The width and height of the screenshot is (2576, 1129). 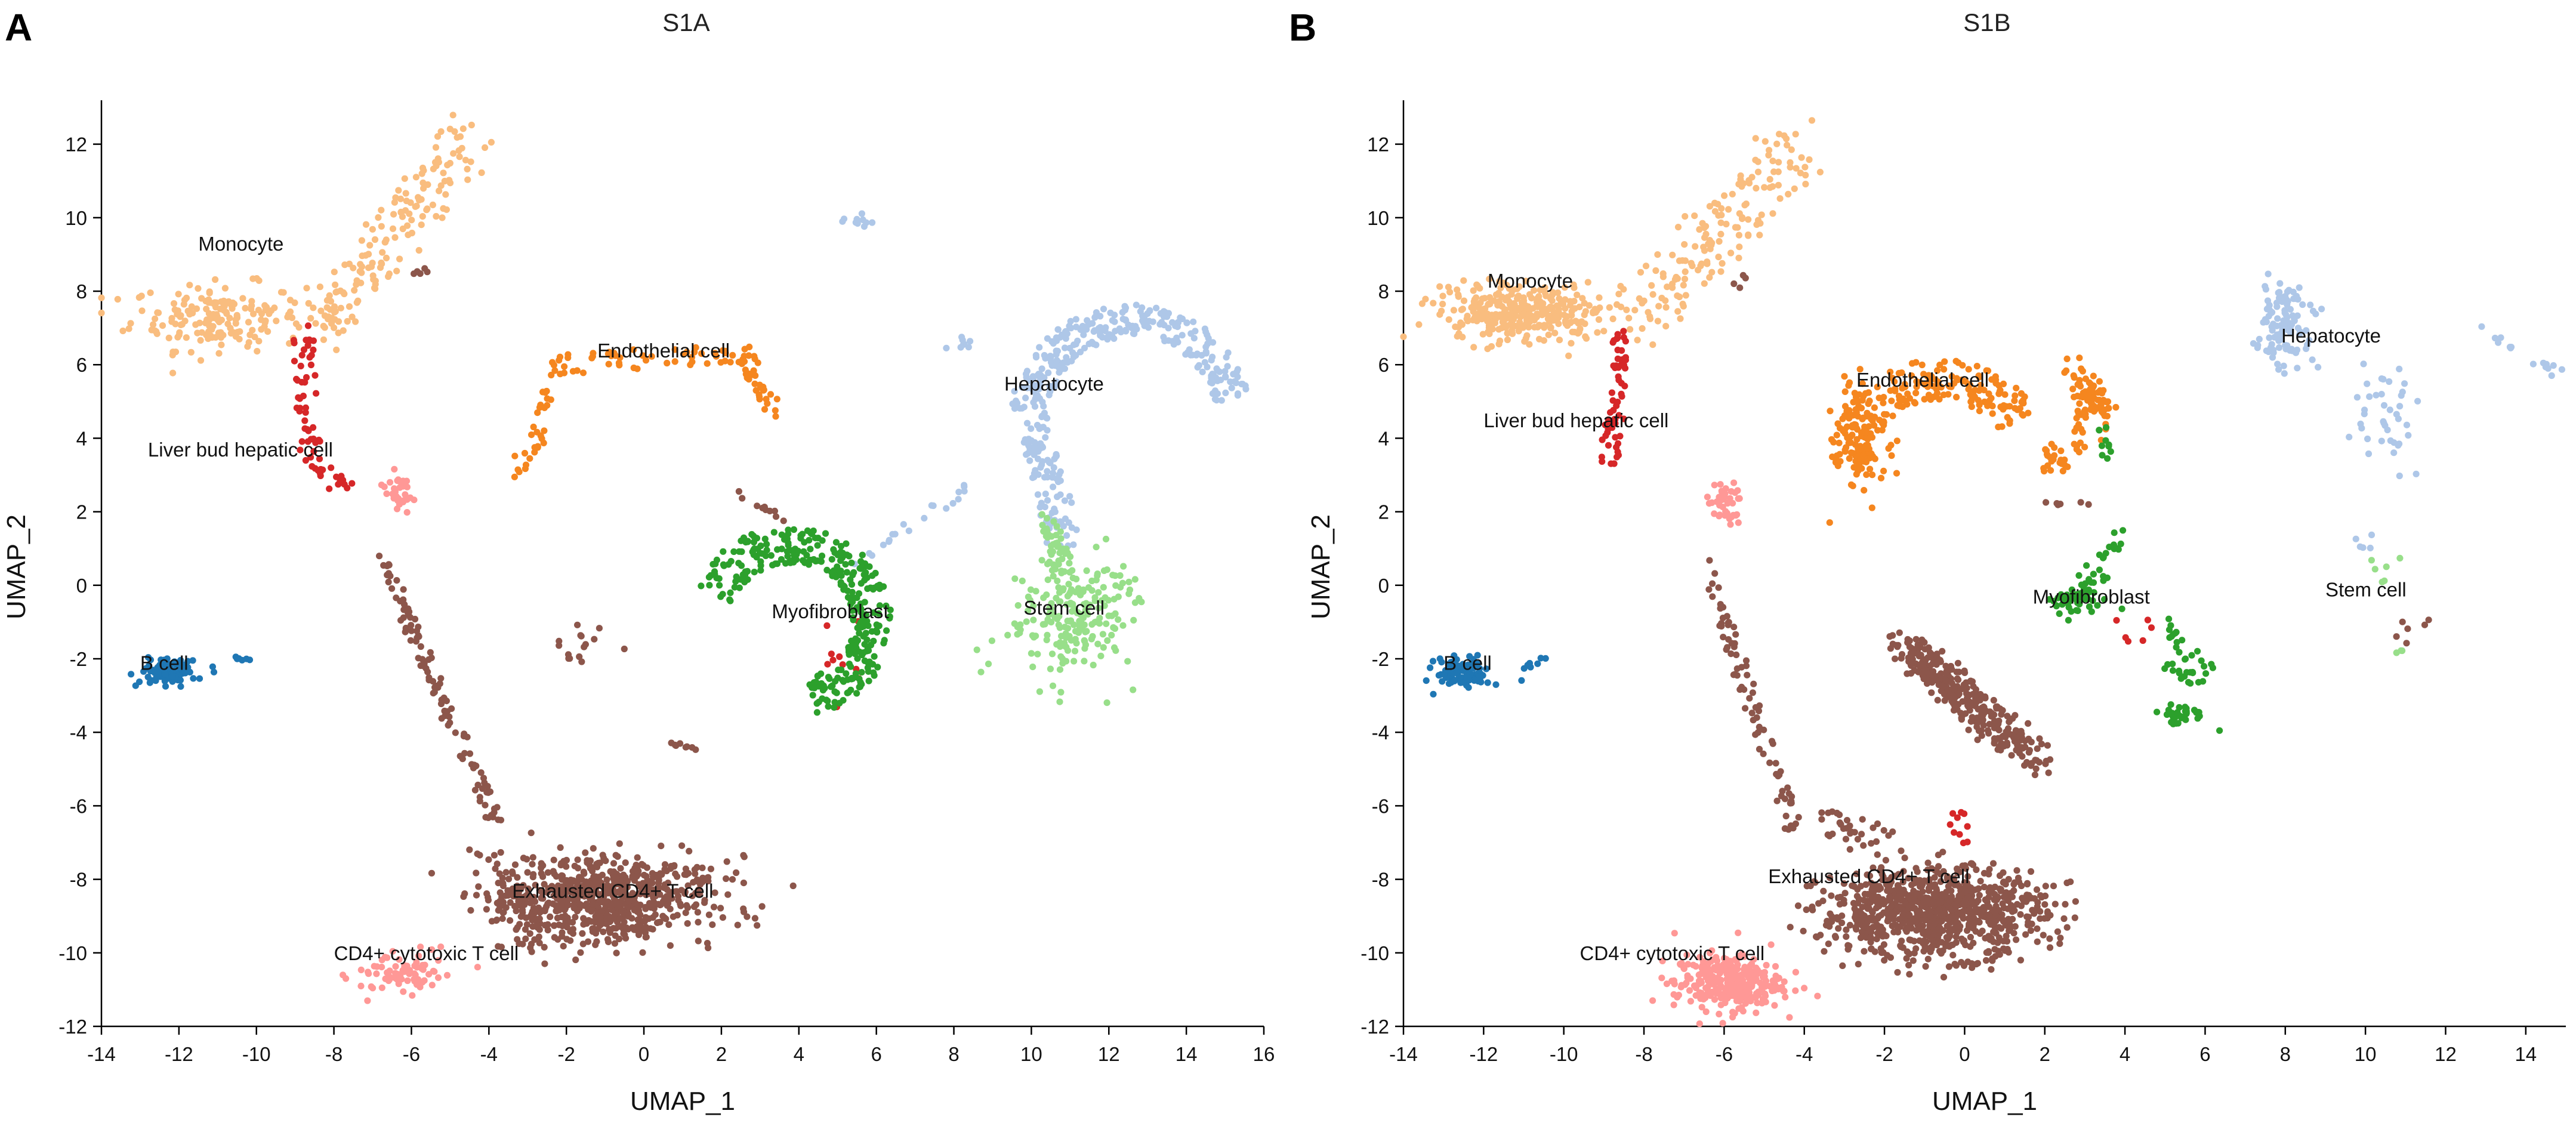 I want to click on x-tick-label: 14, so click(x=1187, y=1054).